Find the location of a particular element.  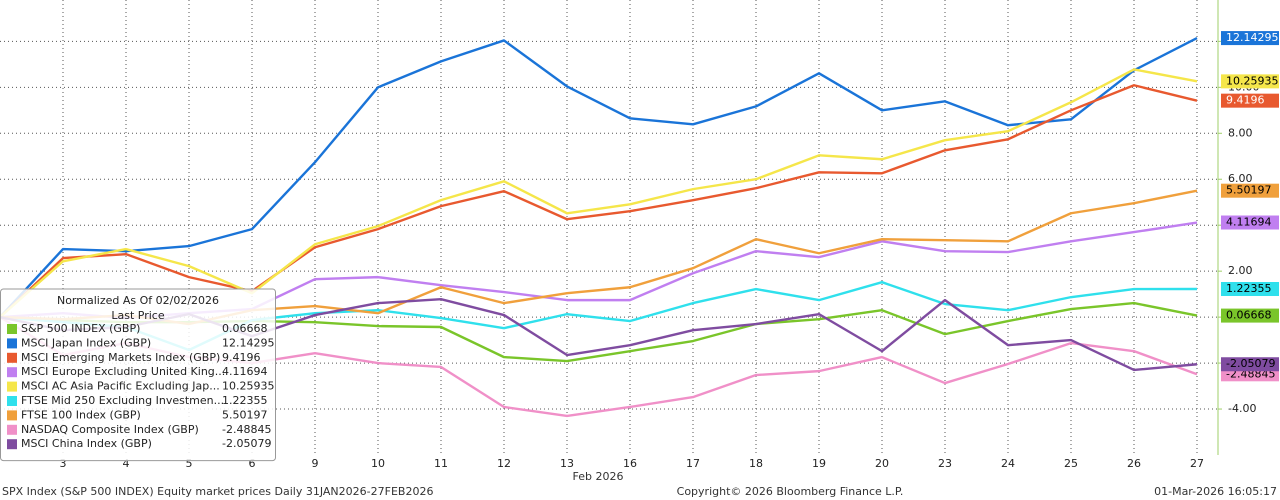

y-tick-label: 8.00 is located at coordinates (1240, 132).